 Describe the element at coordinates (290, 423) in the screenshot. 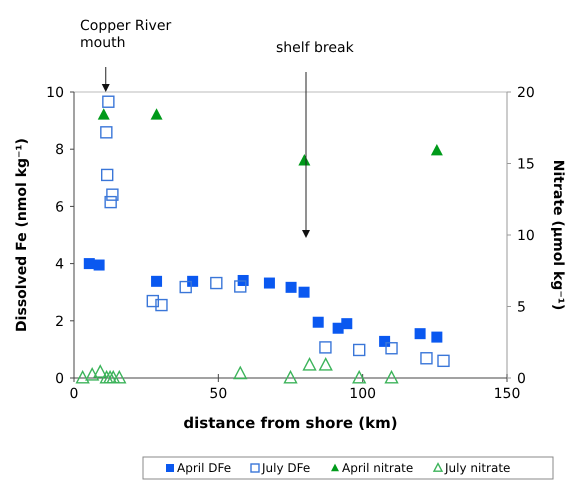

I see `x-axis-title: distance from shore (km)` at that location.